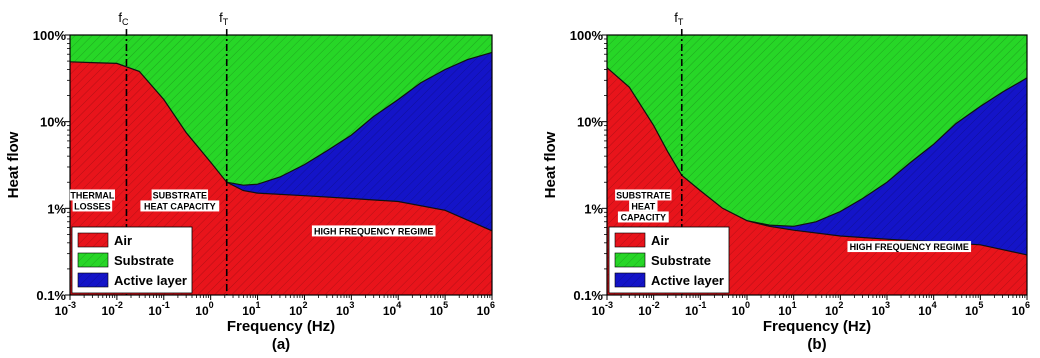 This screenshot has height=358, width=1040. Describe the element at coordinates (656, 305) in the screenshot. I see `x-tick-exponent: -2` at that location.